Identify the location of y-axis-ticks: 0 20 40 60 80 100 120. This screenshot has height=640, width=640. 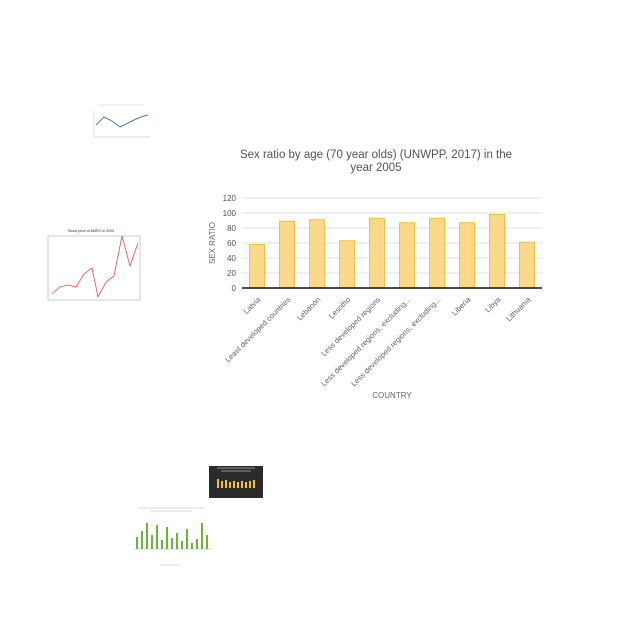
(230, 243).